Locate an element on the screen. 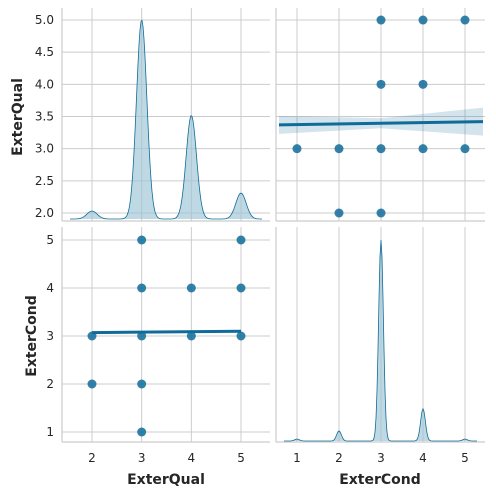 The width and height of the screenshot is (496, 496). x-tick-label-extercond: 2 is located at coordinates (339, 458).